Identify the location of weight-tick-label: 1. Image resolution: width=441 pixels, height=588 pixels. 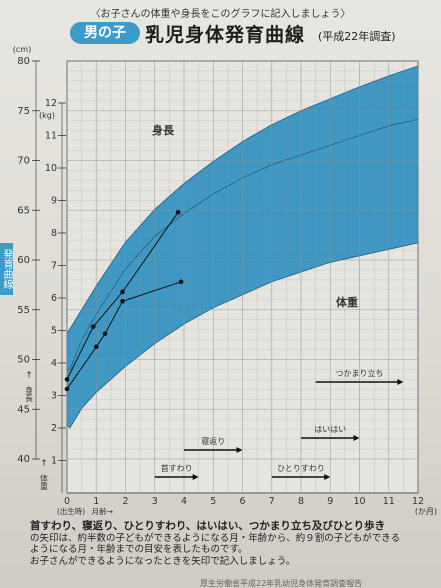
(54, 461).